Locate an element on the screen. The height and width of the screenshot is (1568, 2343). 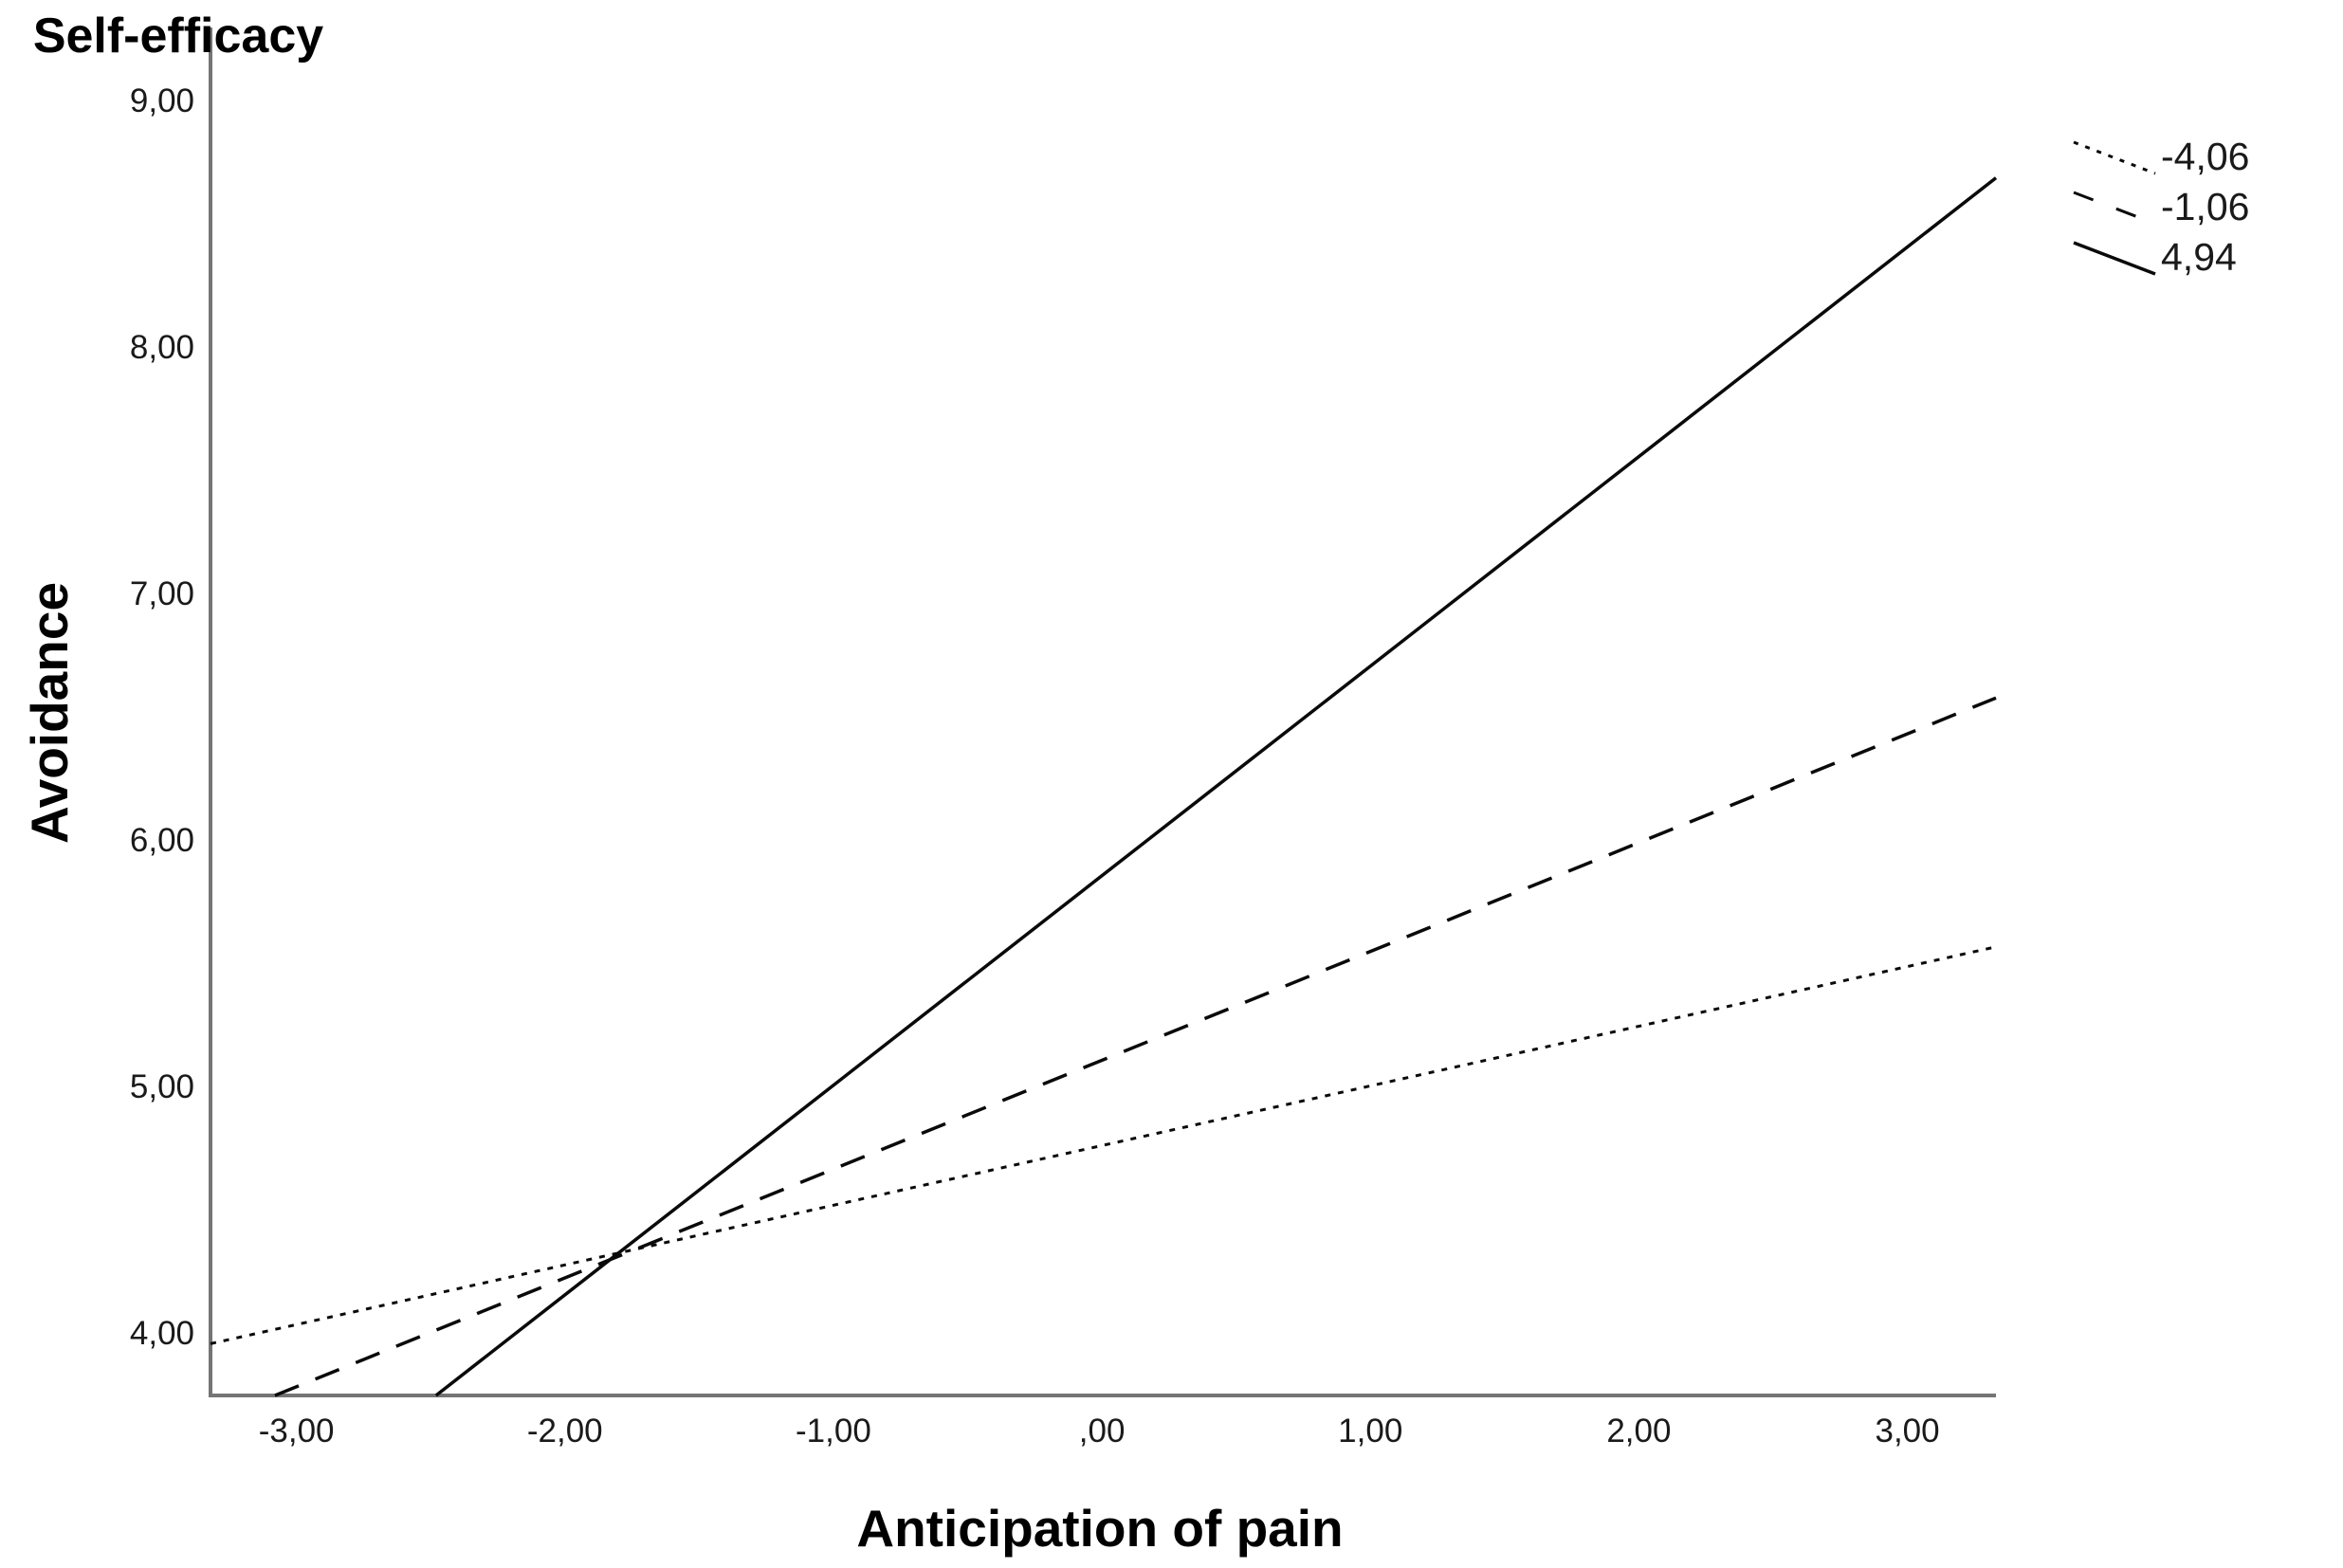
y-tick-label: 9,00 is located at coordinates (161, 100).